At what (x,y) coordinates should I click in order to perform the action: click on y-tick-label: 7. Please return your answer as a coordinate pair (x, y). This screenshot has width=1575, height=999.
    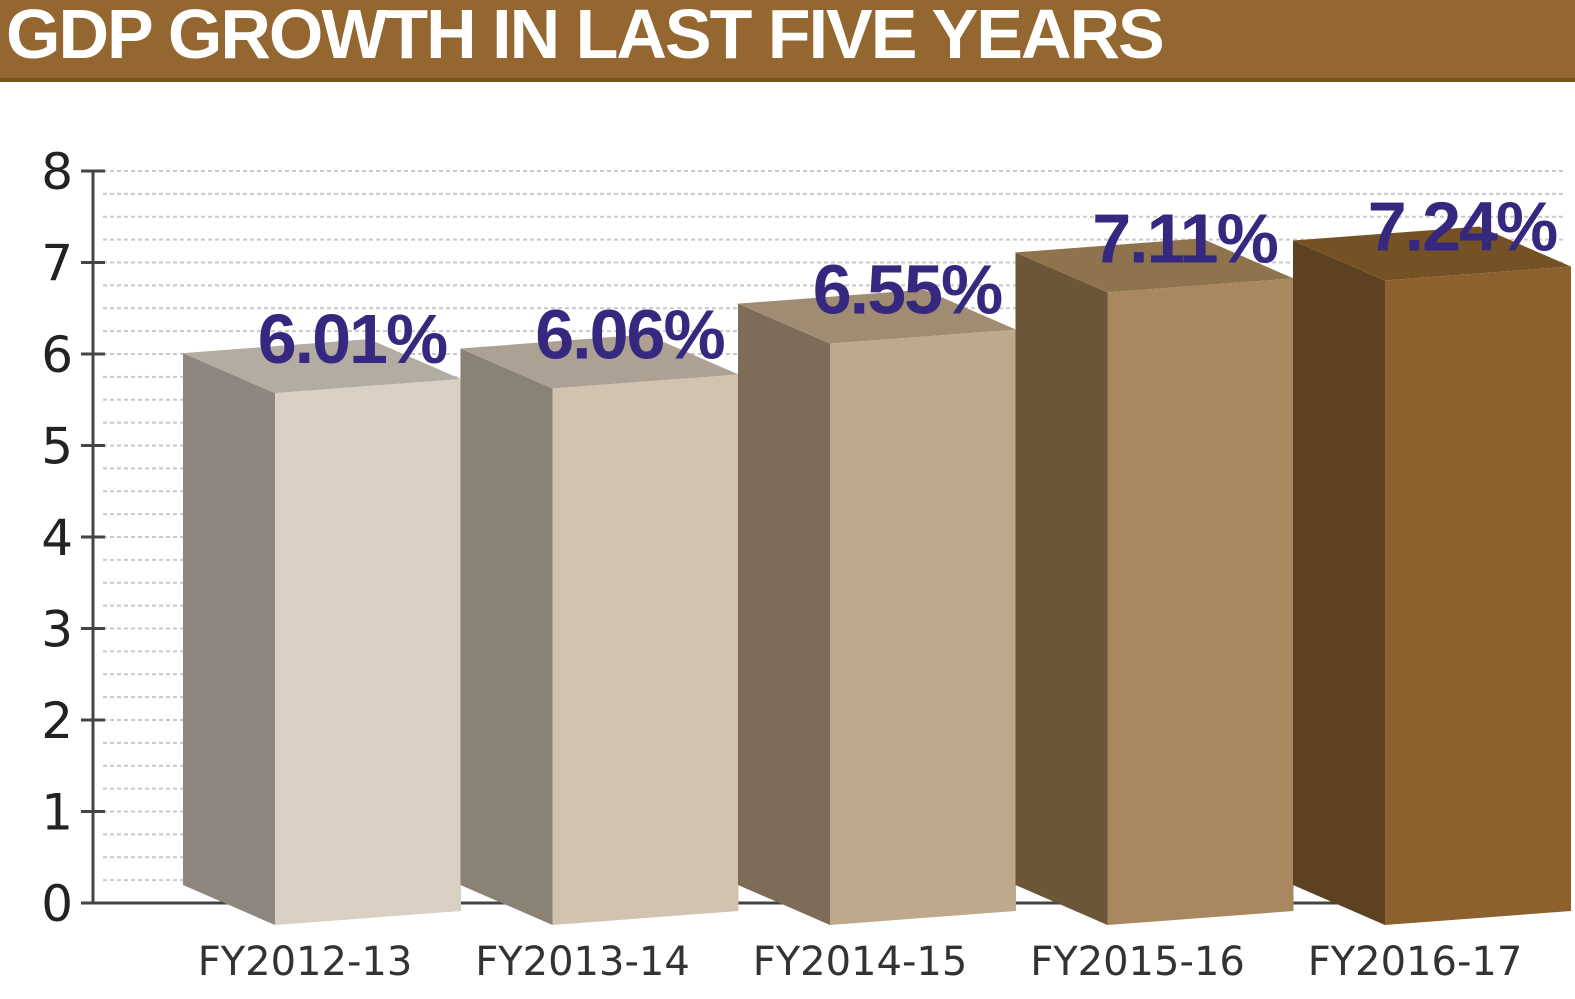
    Looking at the image, I should click on (57, 264).